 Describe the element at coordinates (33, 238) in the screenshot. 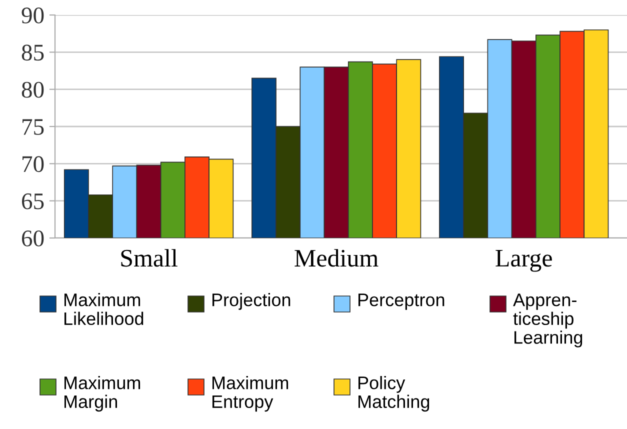

I see `y-tick-label: 60` at that location.